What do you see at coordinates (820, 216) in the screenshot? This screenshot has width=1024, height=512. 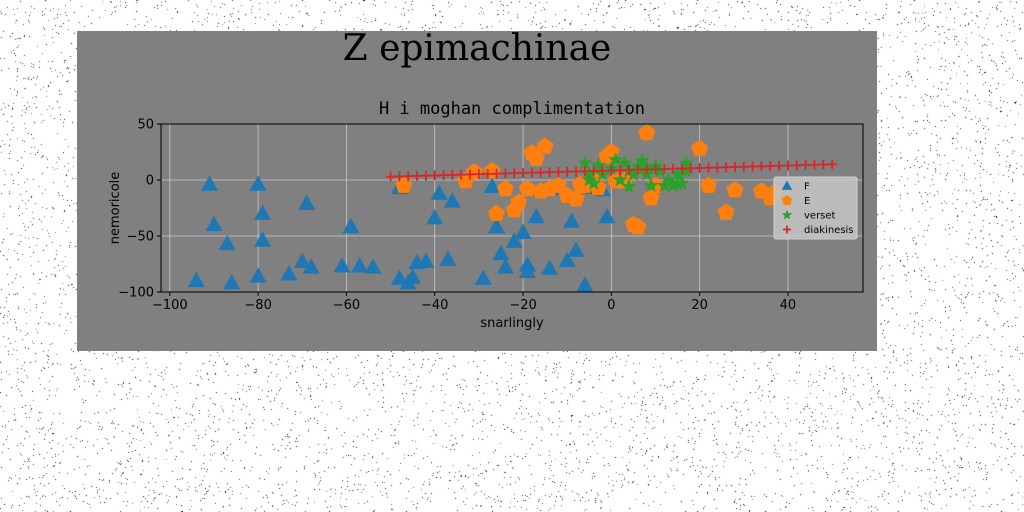 I see `legend-label: verset` at bounding box center [820, 216].